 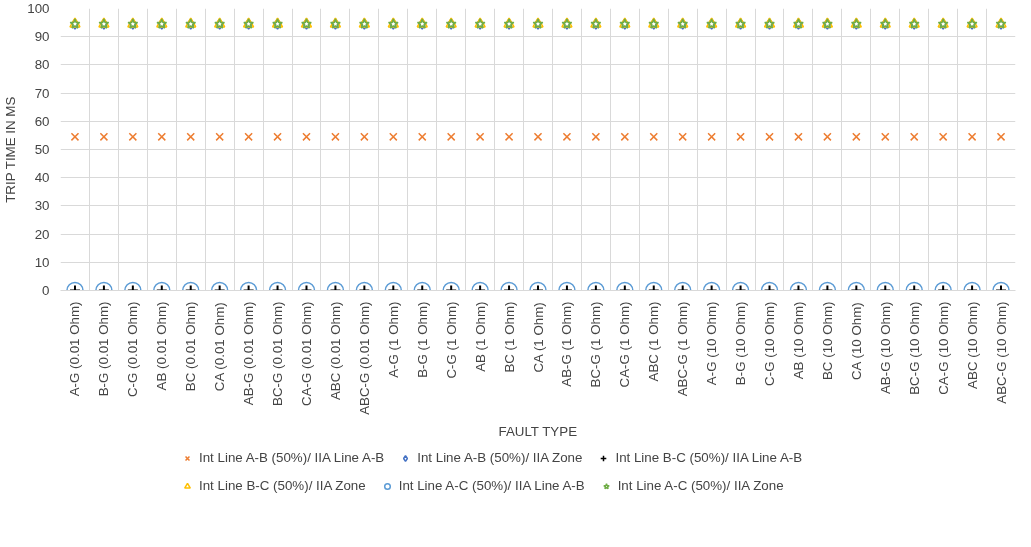 I want to click on y-tick-label: 50, so click(x=42, y=149).